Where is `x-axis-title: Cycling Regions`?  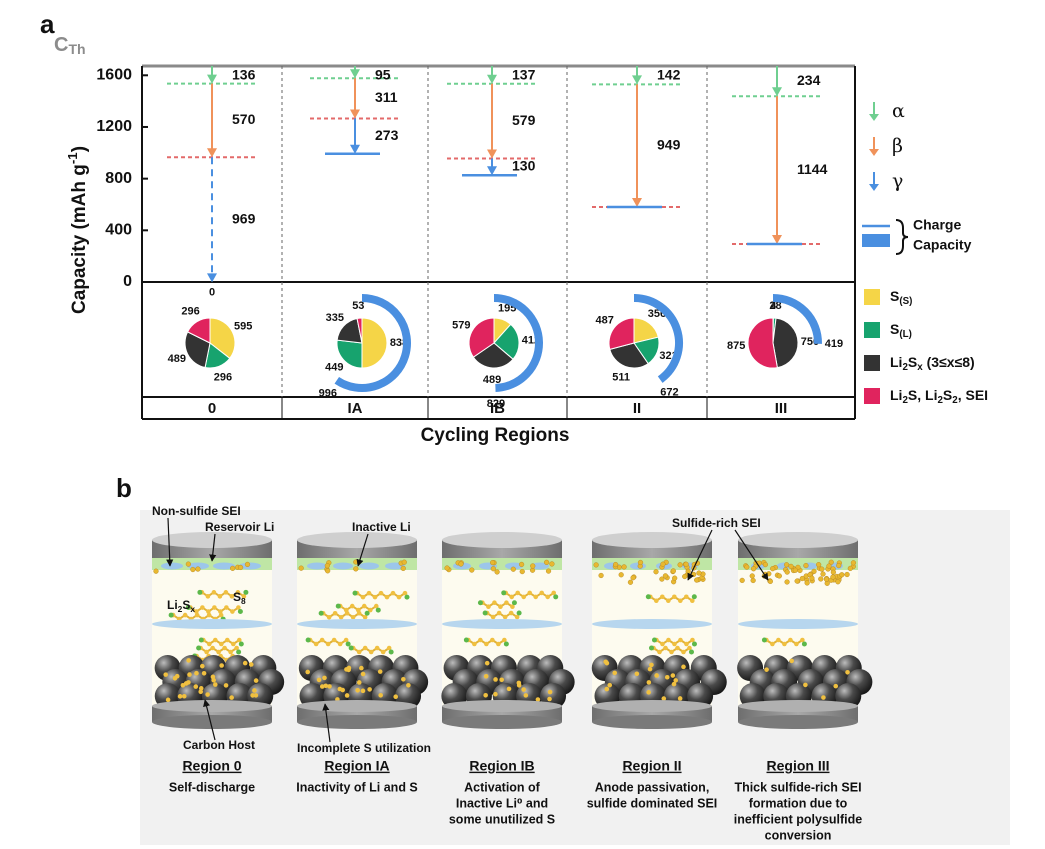
x-axis-title: Cycling Regions is located at coordinates (495, 435).